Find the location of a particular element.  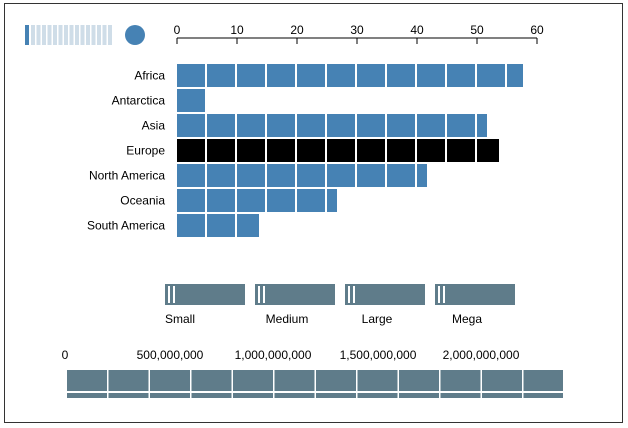

size-filter-button-large: Large is located at coordinates (385, 305).